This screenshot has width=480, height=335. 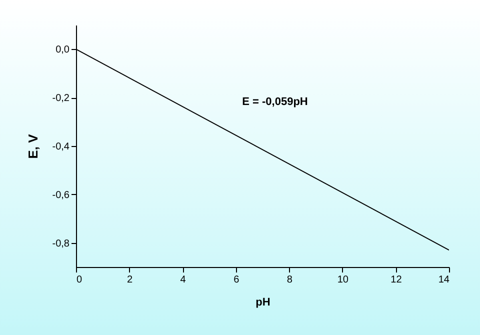 What do you see at coordinates (263, 302) in the screenshot?
I see `x-axis-title: pH` at bounding box center [263, 302].